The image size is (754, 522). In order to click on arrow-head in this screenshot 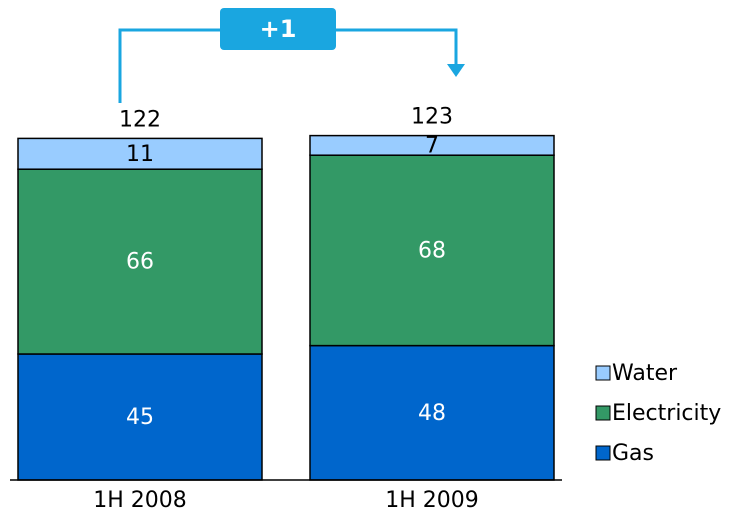, I will do `click(456, 70)`.